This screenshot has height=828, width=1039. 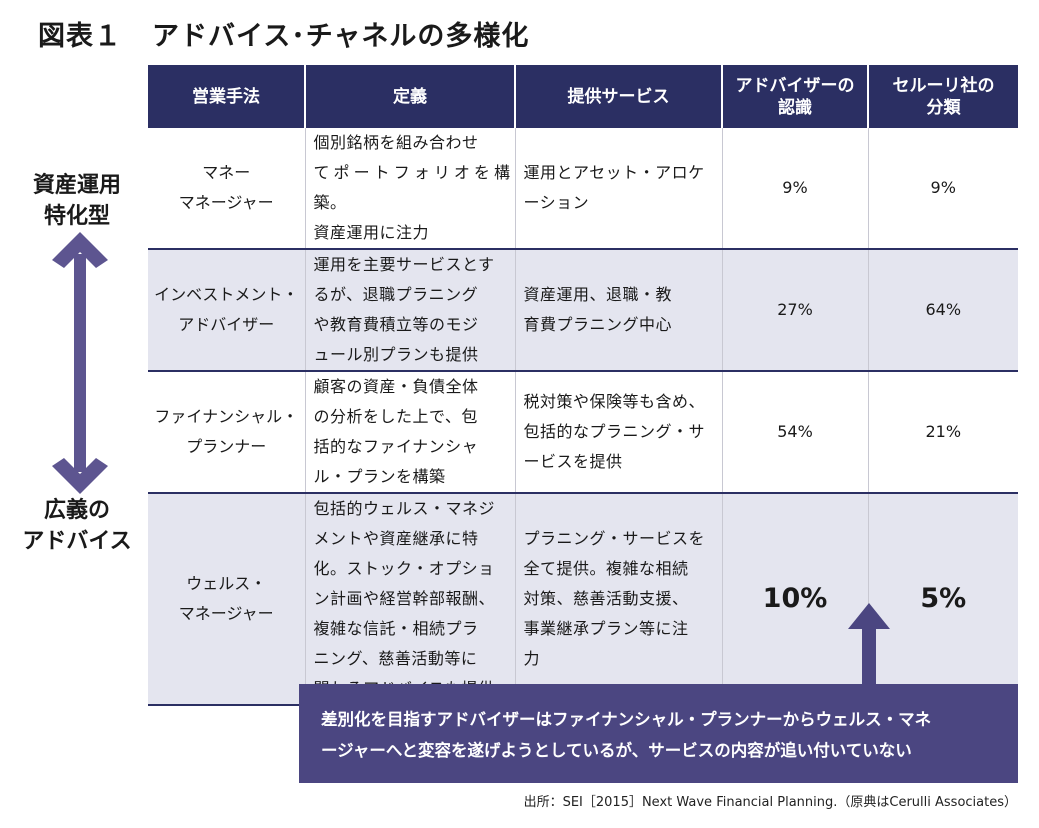 What do you see at coordinates (409, 189) in the screenshot?
I see `cell-definition: 個別銘柄を組み合わせ てポートフォリオを構築。 資産運用に注力` at bounding box center [409, 189].